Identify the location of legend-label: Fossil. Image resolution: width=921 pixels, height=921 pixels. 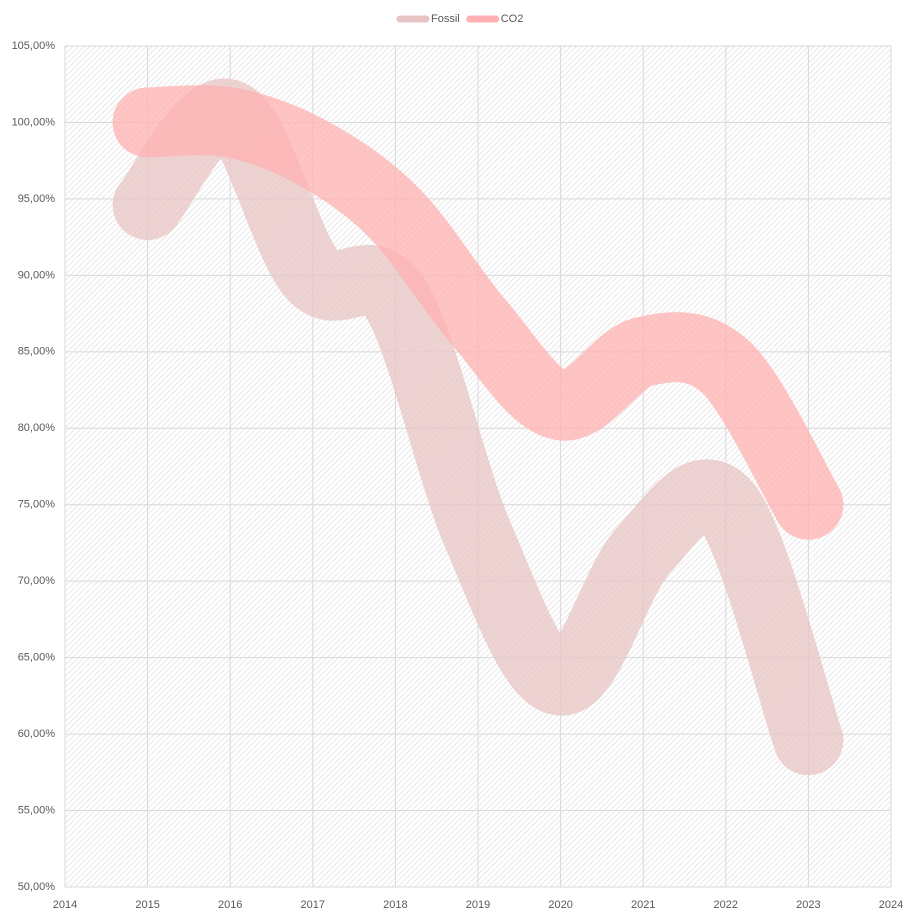
(445, 19).